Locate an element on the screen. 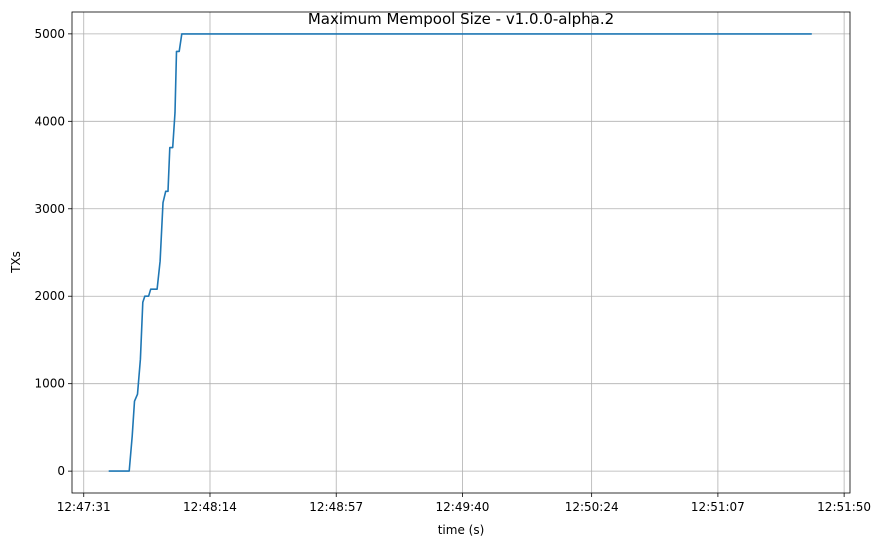 Image resolution: width=885 pixels, height=547 pixels. y-axis-ticks: 0 1000 2000 3000 4000 5000 is located at coordinates (53, 252).